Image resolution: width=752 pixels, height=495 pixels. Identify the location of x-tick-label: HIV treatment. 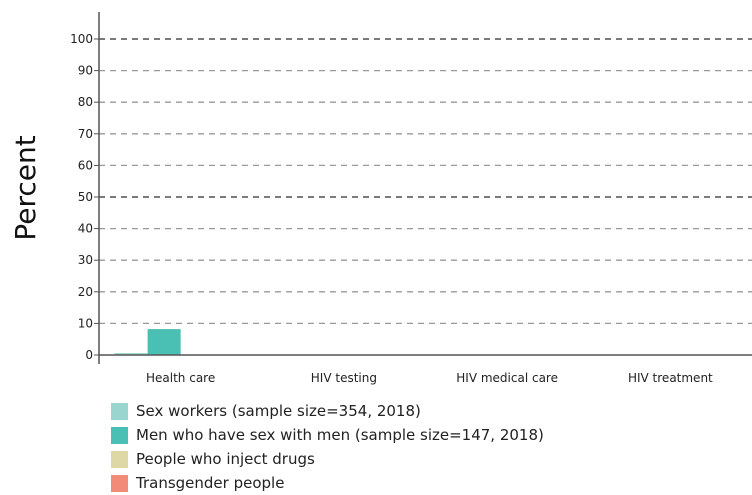
(670, 378).